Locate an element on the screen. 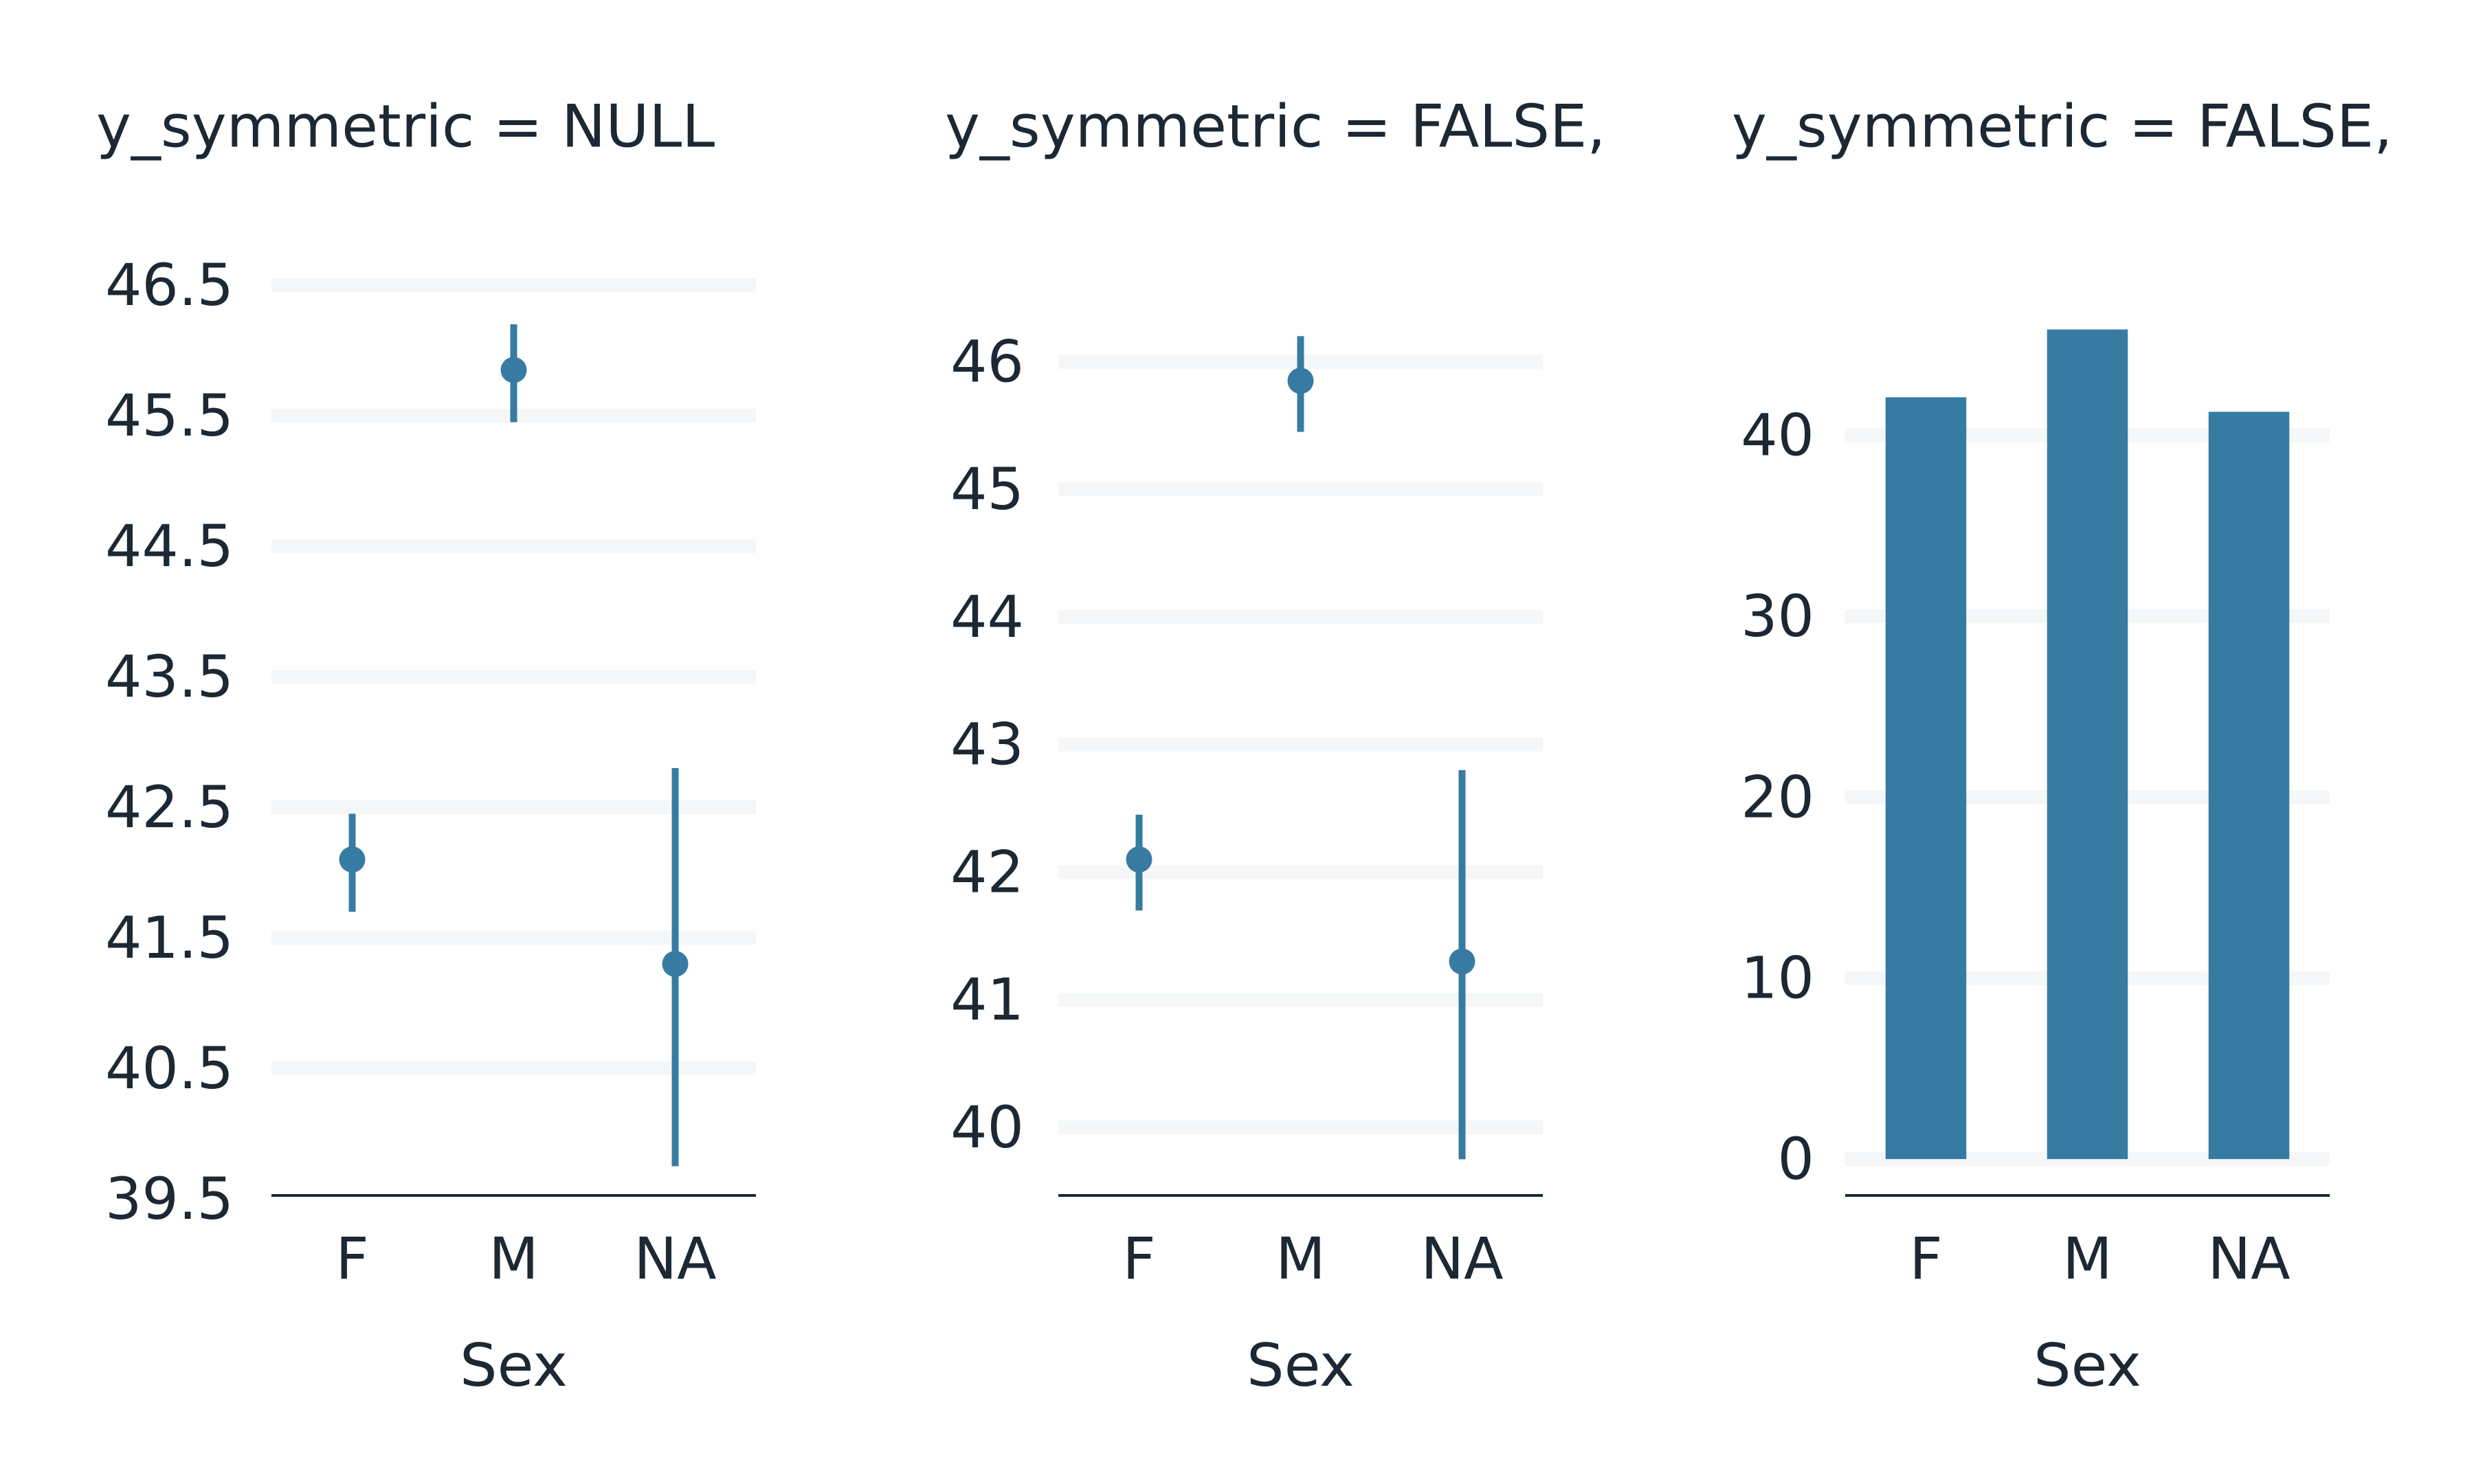  panel-title: y_symmetric = NULL is located at coordinates (406, 126).